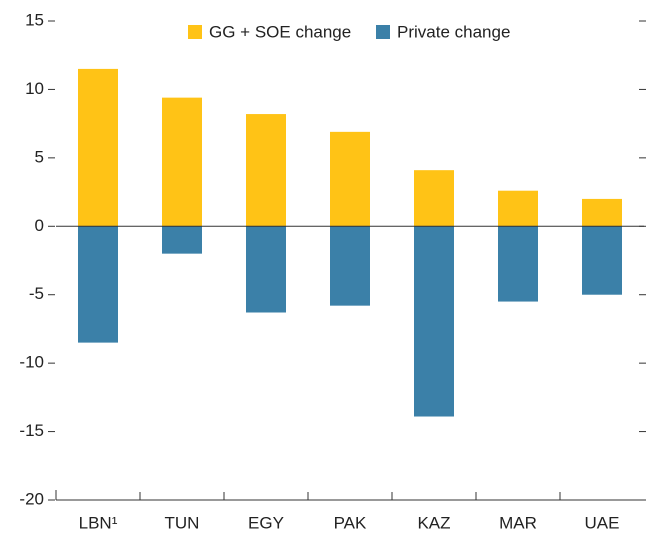  Describe the element at coordinates (98, 522) in the screenshot. I see `x-tick-label: LBN¹` at that location.